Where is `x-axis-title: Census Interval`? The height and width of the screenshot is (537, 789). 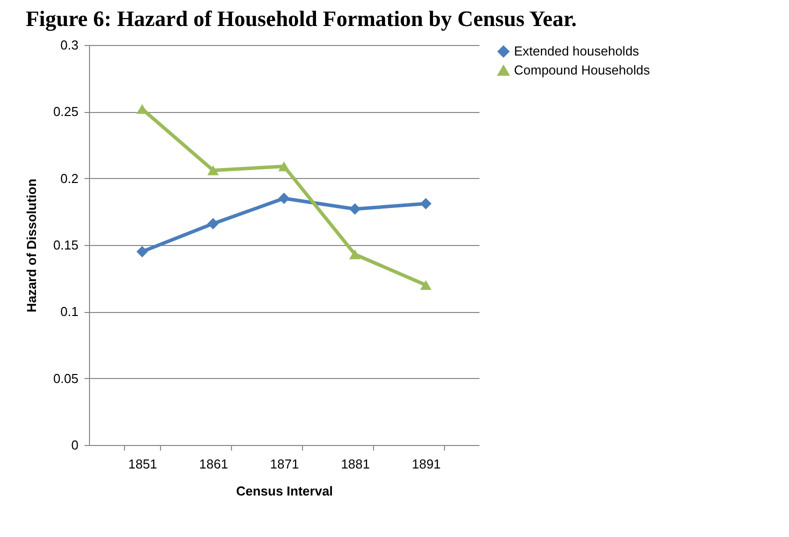
x-axis-title: Census Interval is located at coordinates (284, 491).